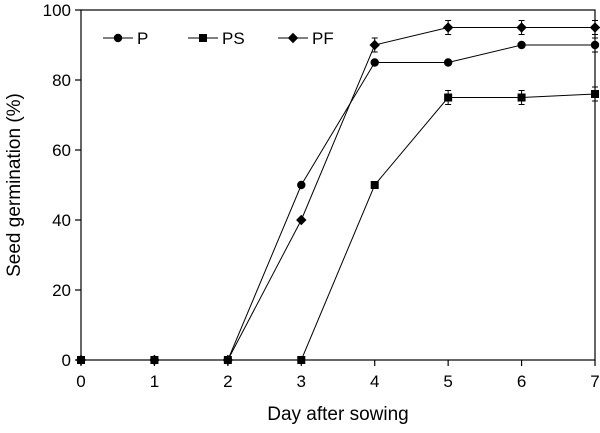  Describe the element at coordinates (338, 375) in the screenshot. I see `x-axis-ticks: 0 1 2 3 4 5 6 7` at that location.